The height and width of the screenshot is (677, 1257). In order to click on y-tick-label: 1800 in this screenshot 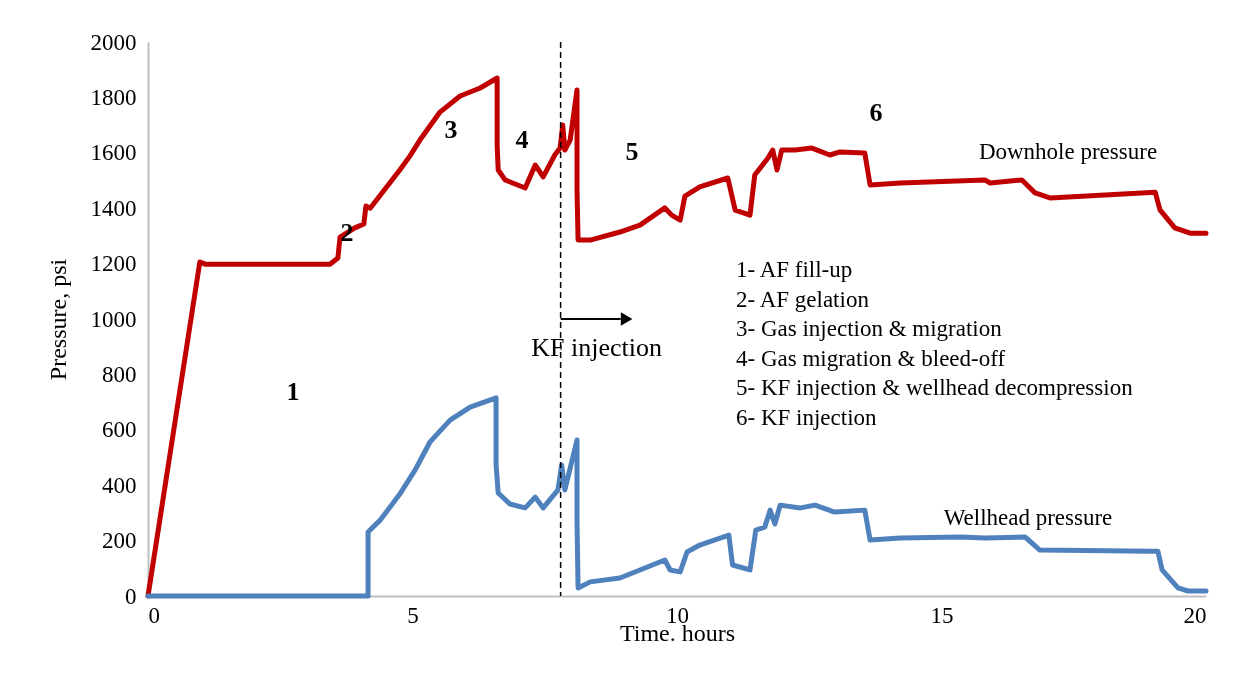, I will do `click(113, 97)`.